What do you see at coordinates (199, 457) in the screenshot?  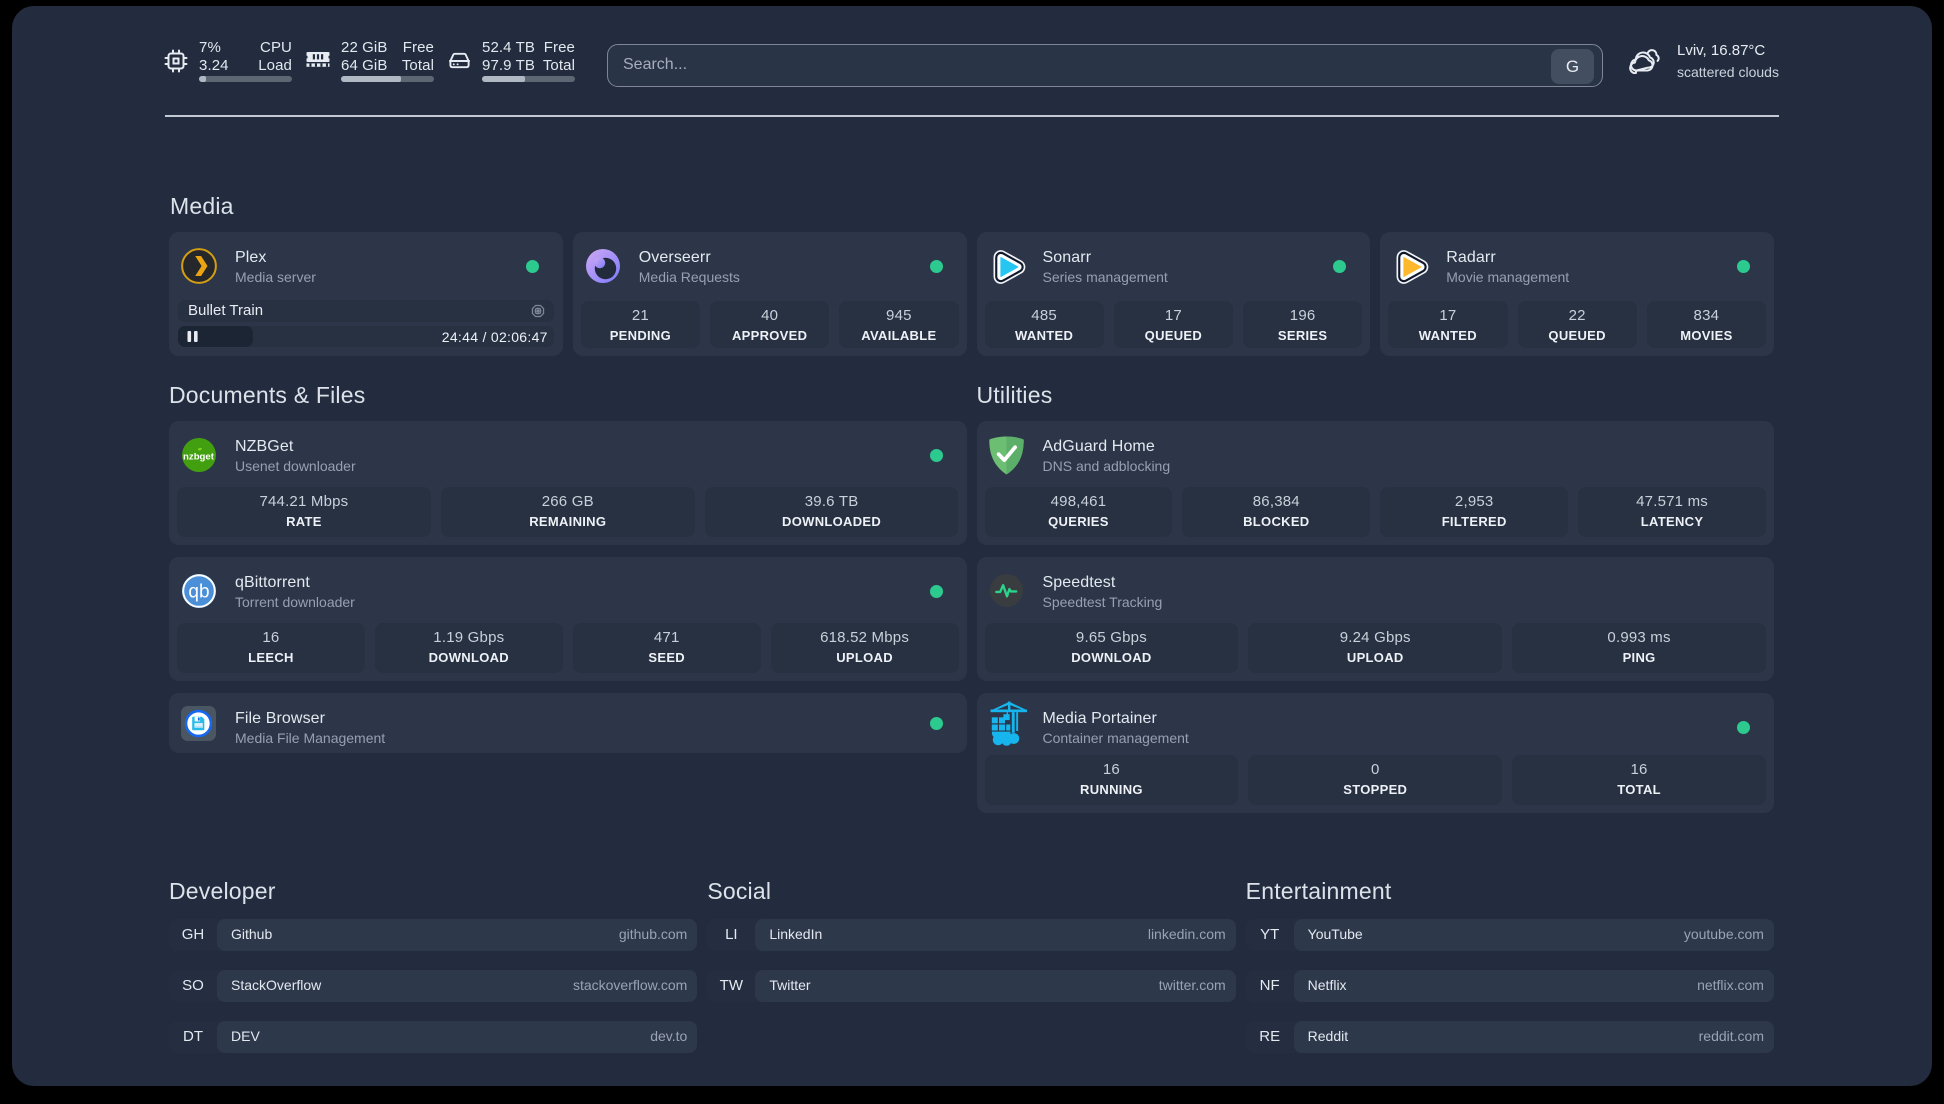 I see `svg-text: nzbget` at bounding box center [199, 457].